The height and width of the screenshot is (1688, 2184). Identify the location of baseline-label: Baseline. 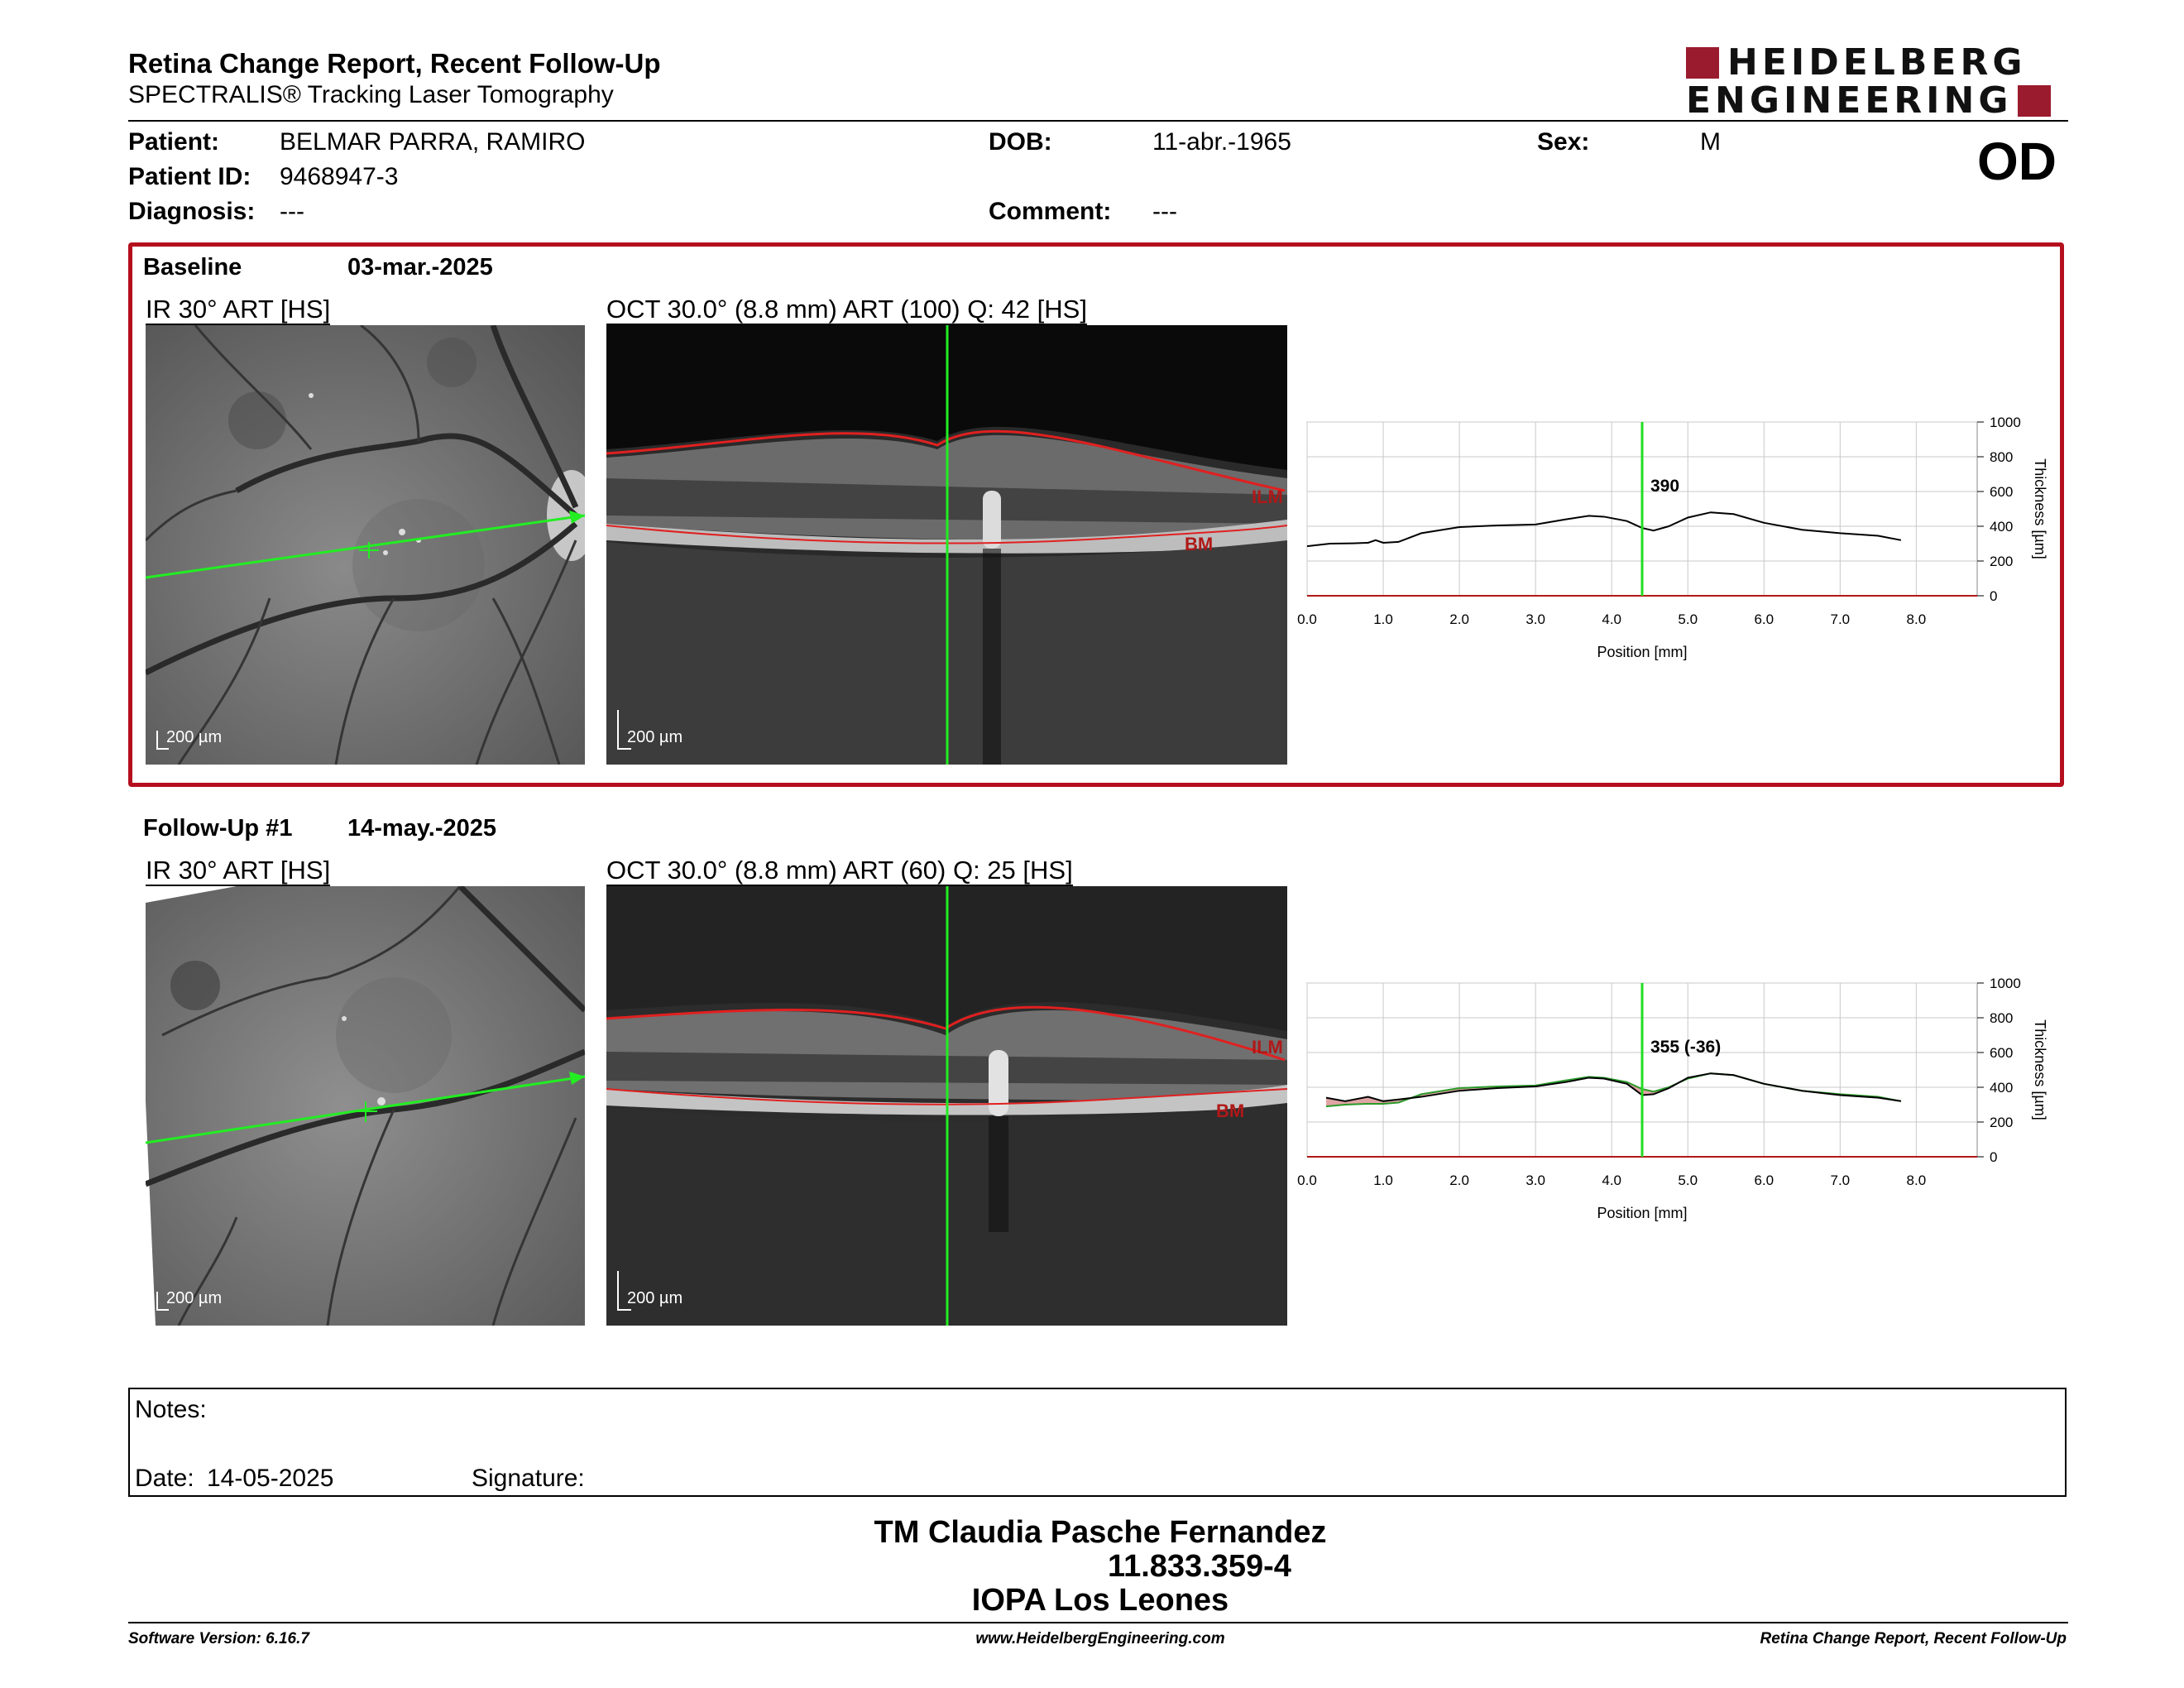
(192, 267).